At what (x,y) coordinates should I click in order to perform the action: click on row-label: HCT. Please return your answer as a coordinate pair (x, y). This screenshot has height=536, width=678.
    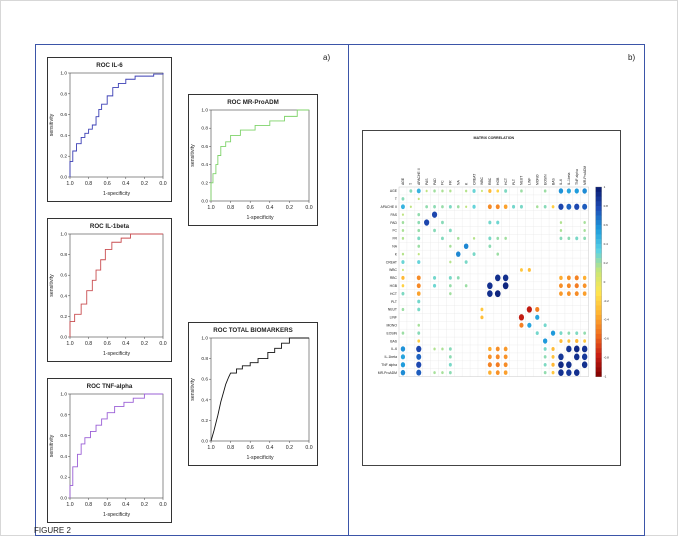
    Looking at the image, I should click on (393, 294).